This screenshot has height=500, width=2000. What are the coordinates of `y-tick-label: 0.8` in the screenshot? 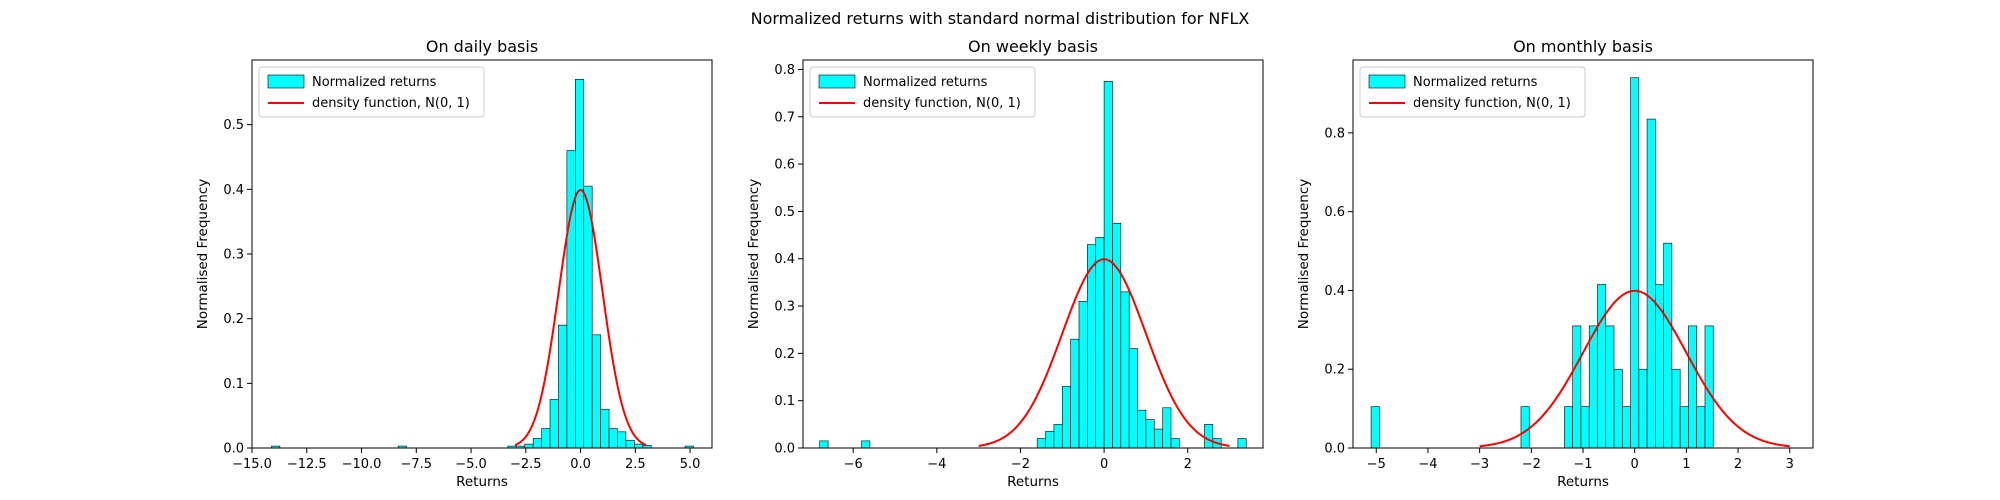 It's located at (784, 70).